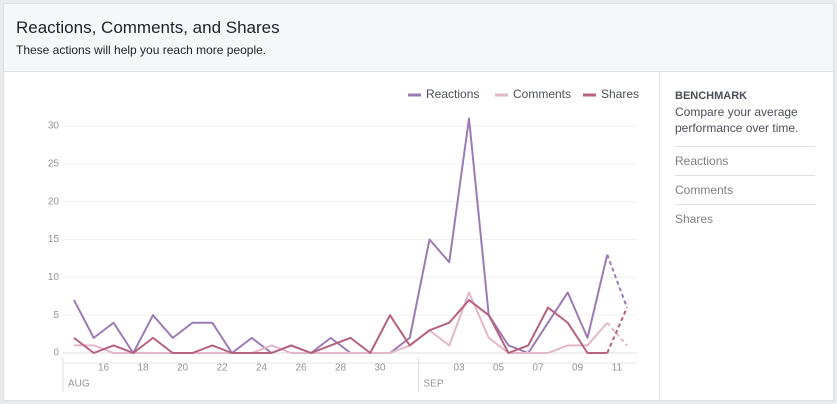  Describe the element at coordinates (183, 368) in the screenshot. I see `x-tick-label: 20` at that location.